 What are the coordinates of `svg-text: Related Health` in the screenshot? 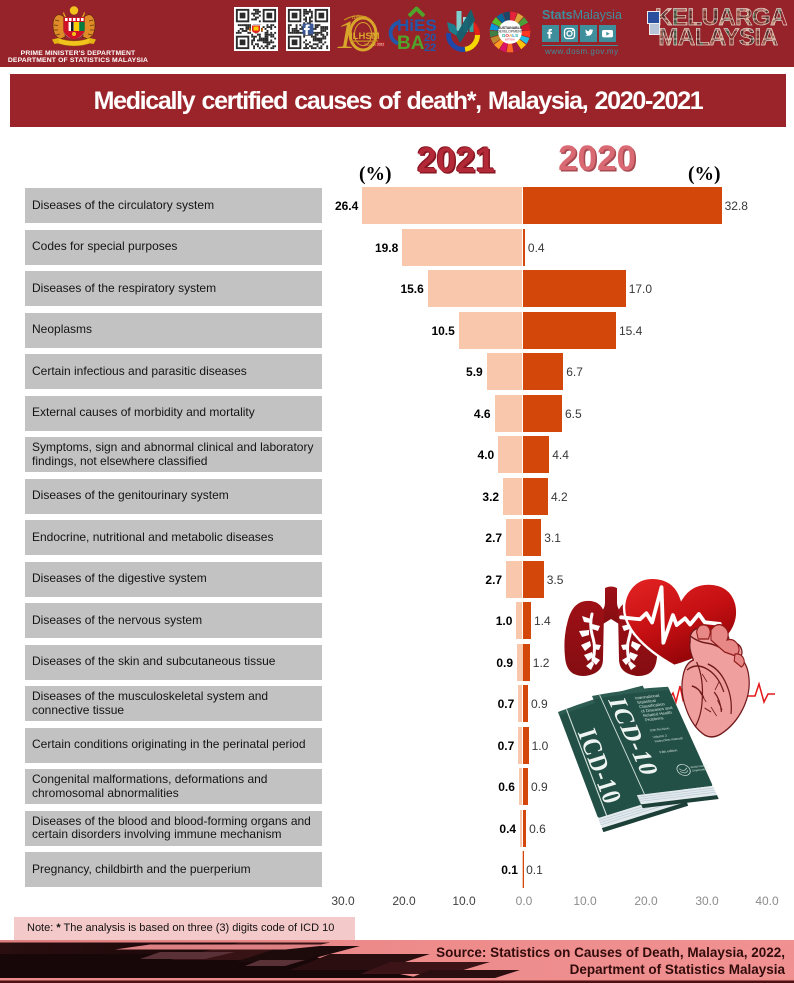 It's located at (657, 714).